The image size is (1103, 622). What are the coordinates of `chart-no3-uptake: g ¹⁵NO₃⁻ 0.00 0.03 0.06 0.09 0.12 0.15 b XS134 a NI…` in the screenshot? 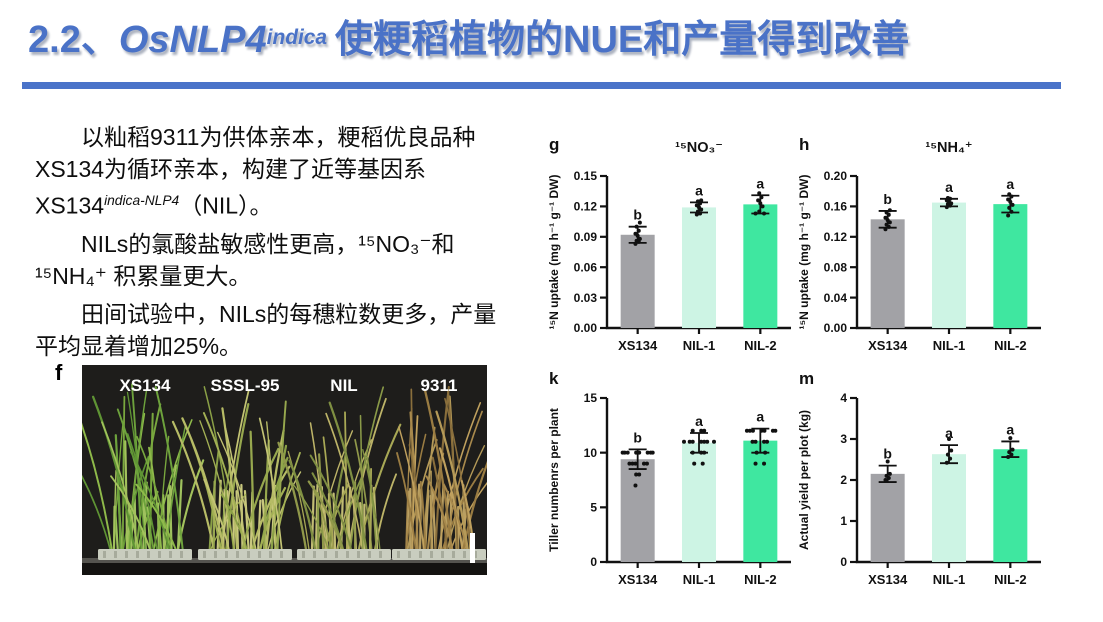 It's located at (669, 244).